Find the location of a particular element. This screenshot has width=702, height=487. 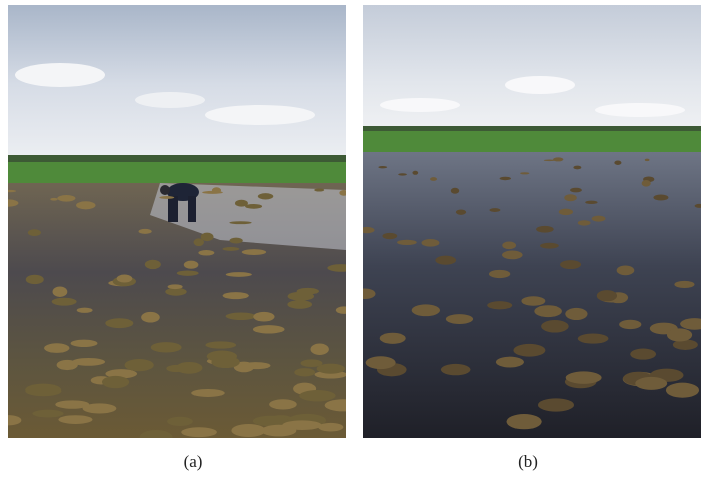

caption-b: (b) is located at coordinates (528, 461).